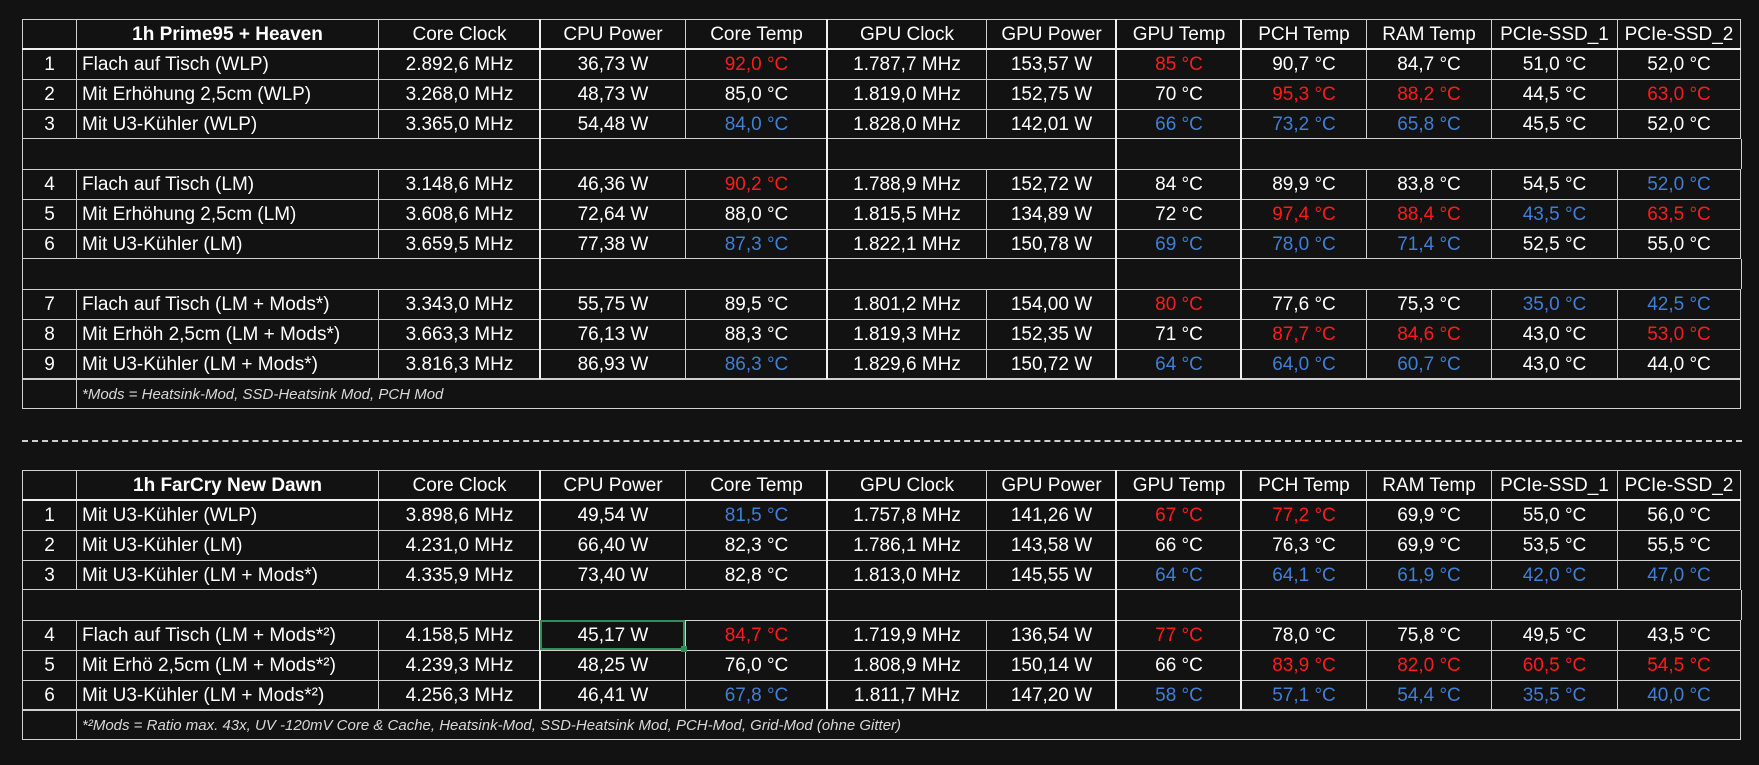  Describe the element at coordinates (459, 515) in the screenshot. I see `value-cell: 3.898,6 MHz` at that location.